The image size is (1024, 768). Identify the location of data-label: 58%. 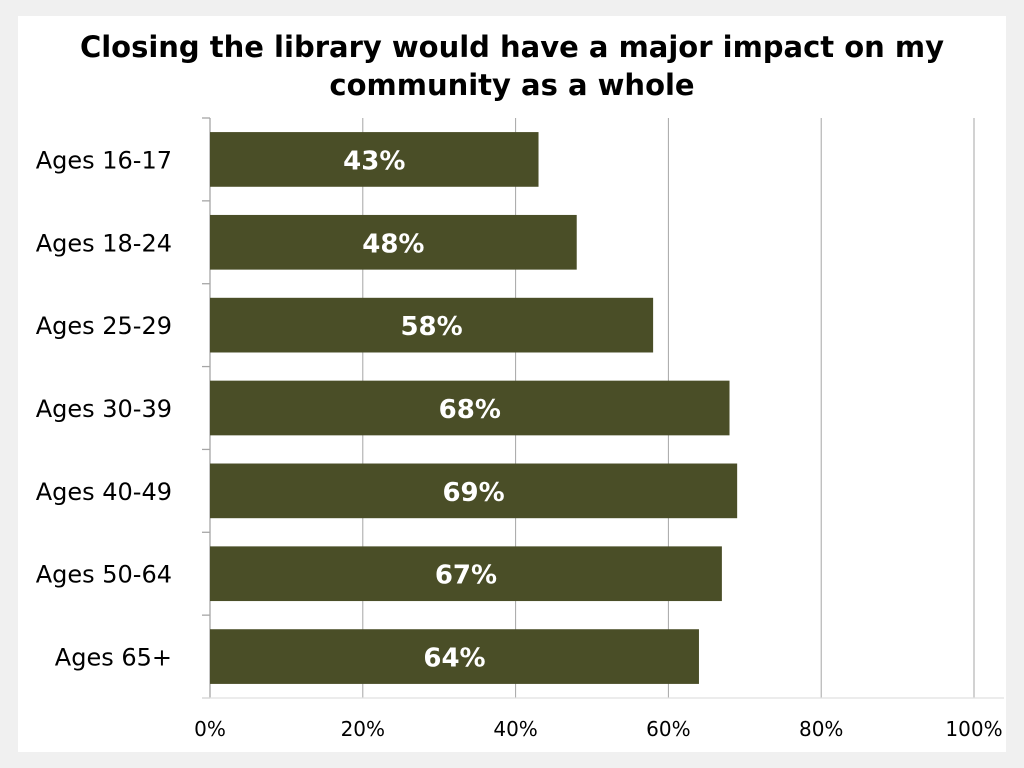
(431, 327).